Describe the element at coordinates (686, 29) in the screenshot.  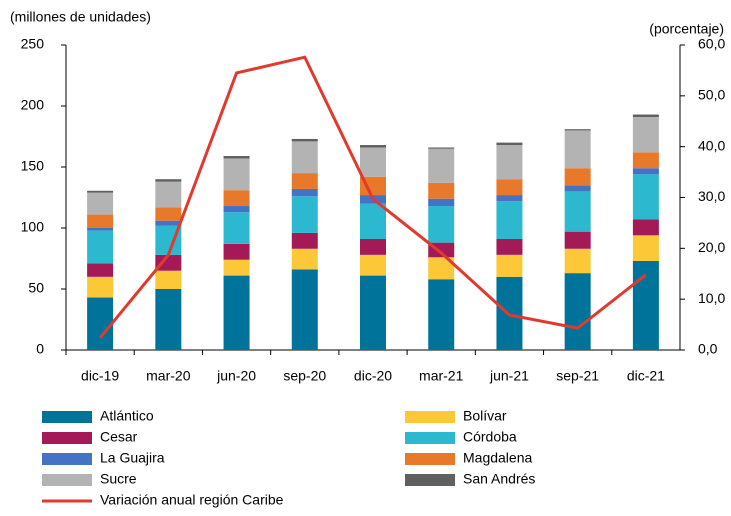
I see `y2-axis-title: (porcentaje)` at that location.